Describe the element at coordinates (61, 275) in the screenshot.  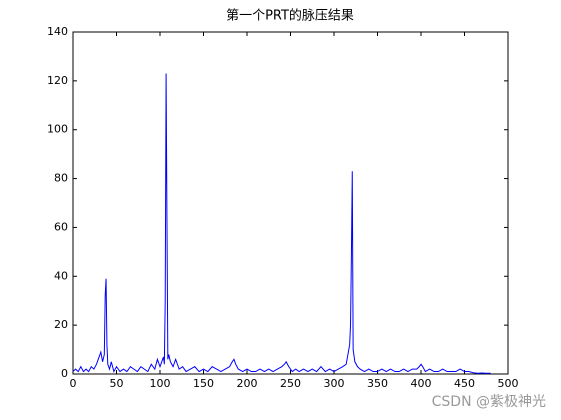
I see `y-tick-label: 40` at that location.